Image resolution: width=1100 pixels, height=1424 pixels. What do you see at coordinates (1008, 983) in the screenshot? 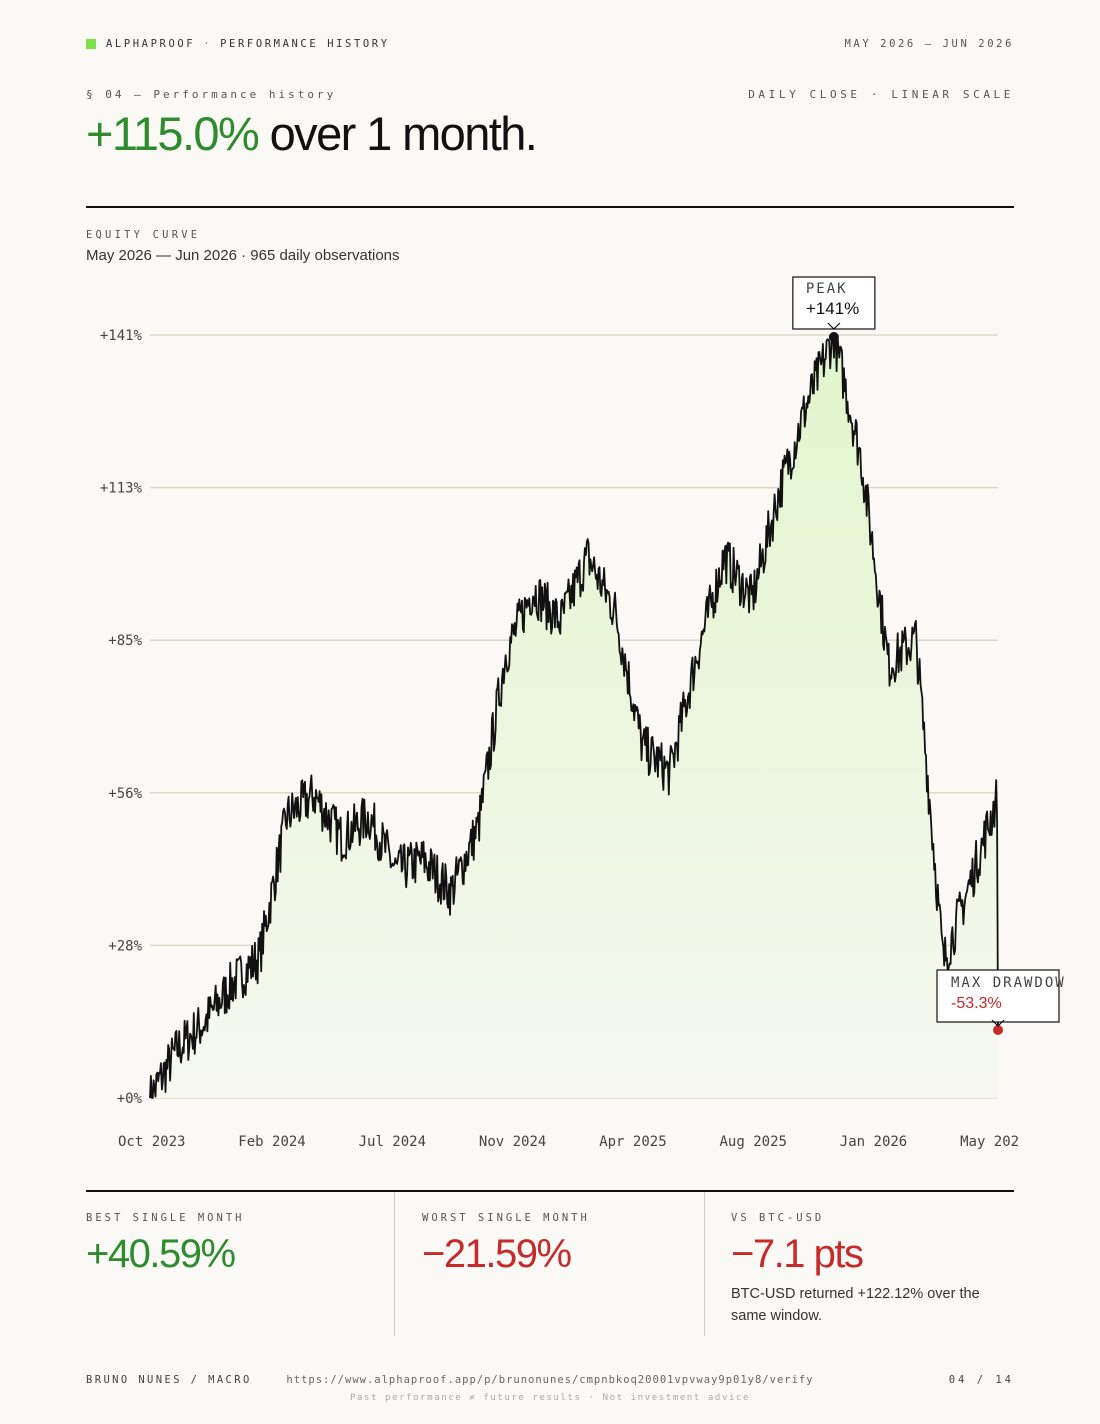
I see `drawdown-label: MAX DRAWDOWN` at bounding box center [1008, 983].